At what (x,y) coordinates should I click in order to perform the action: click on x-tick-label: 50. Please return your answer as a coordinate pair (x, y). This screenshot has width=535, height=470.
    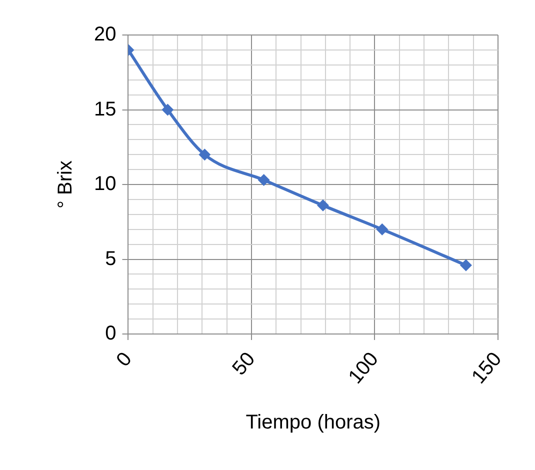
    Looking at the image, I should click on (244, 364).